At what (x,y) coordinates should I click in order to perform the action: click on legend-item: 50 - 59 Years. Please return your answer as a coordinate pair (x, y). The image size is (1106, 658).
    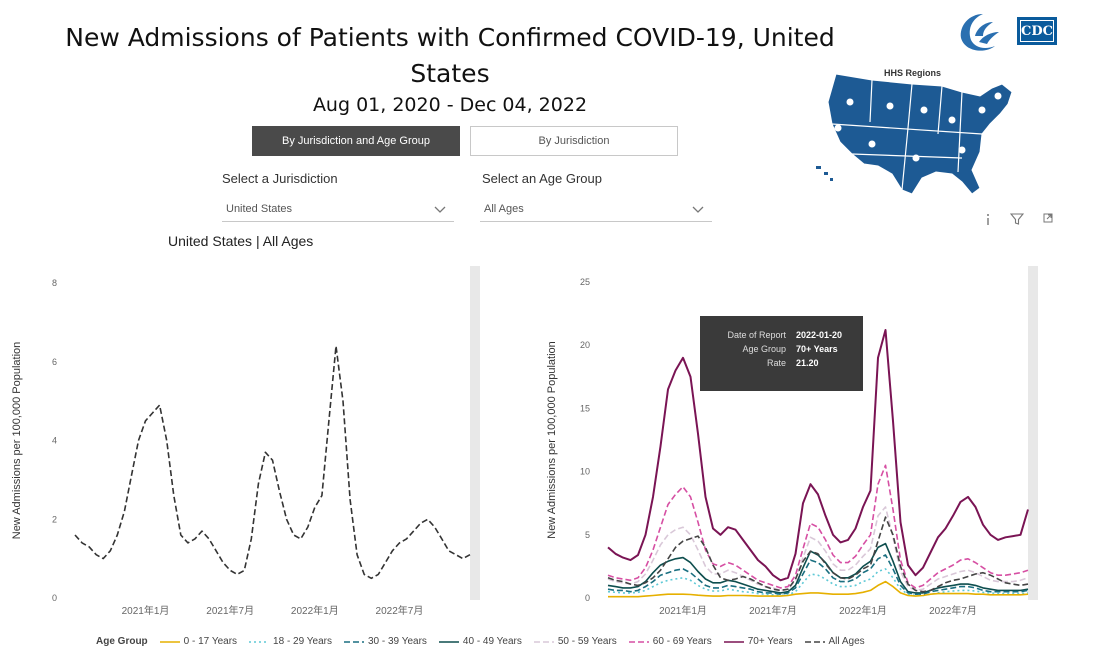
    Looking at the image, I should click on (575, 641).